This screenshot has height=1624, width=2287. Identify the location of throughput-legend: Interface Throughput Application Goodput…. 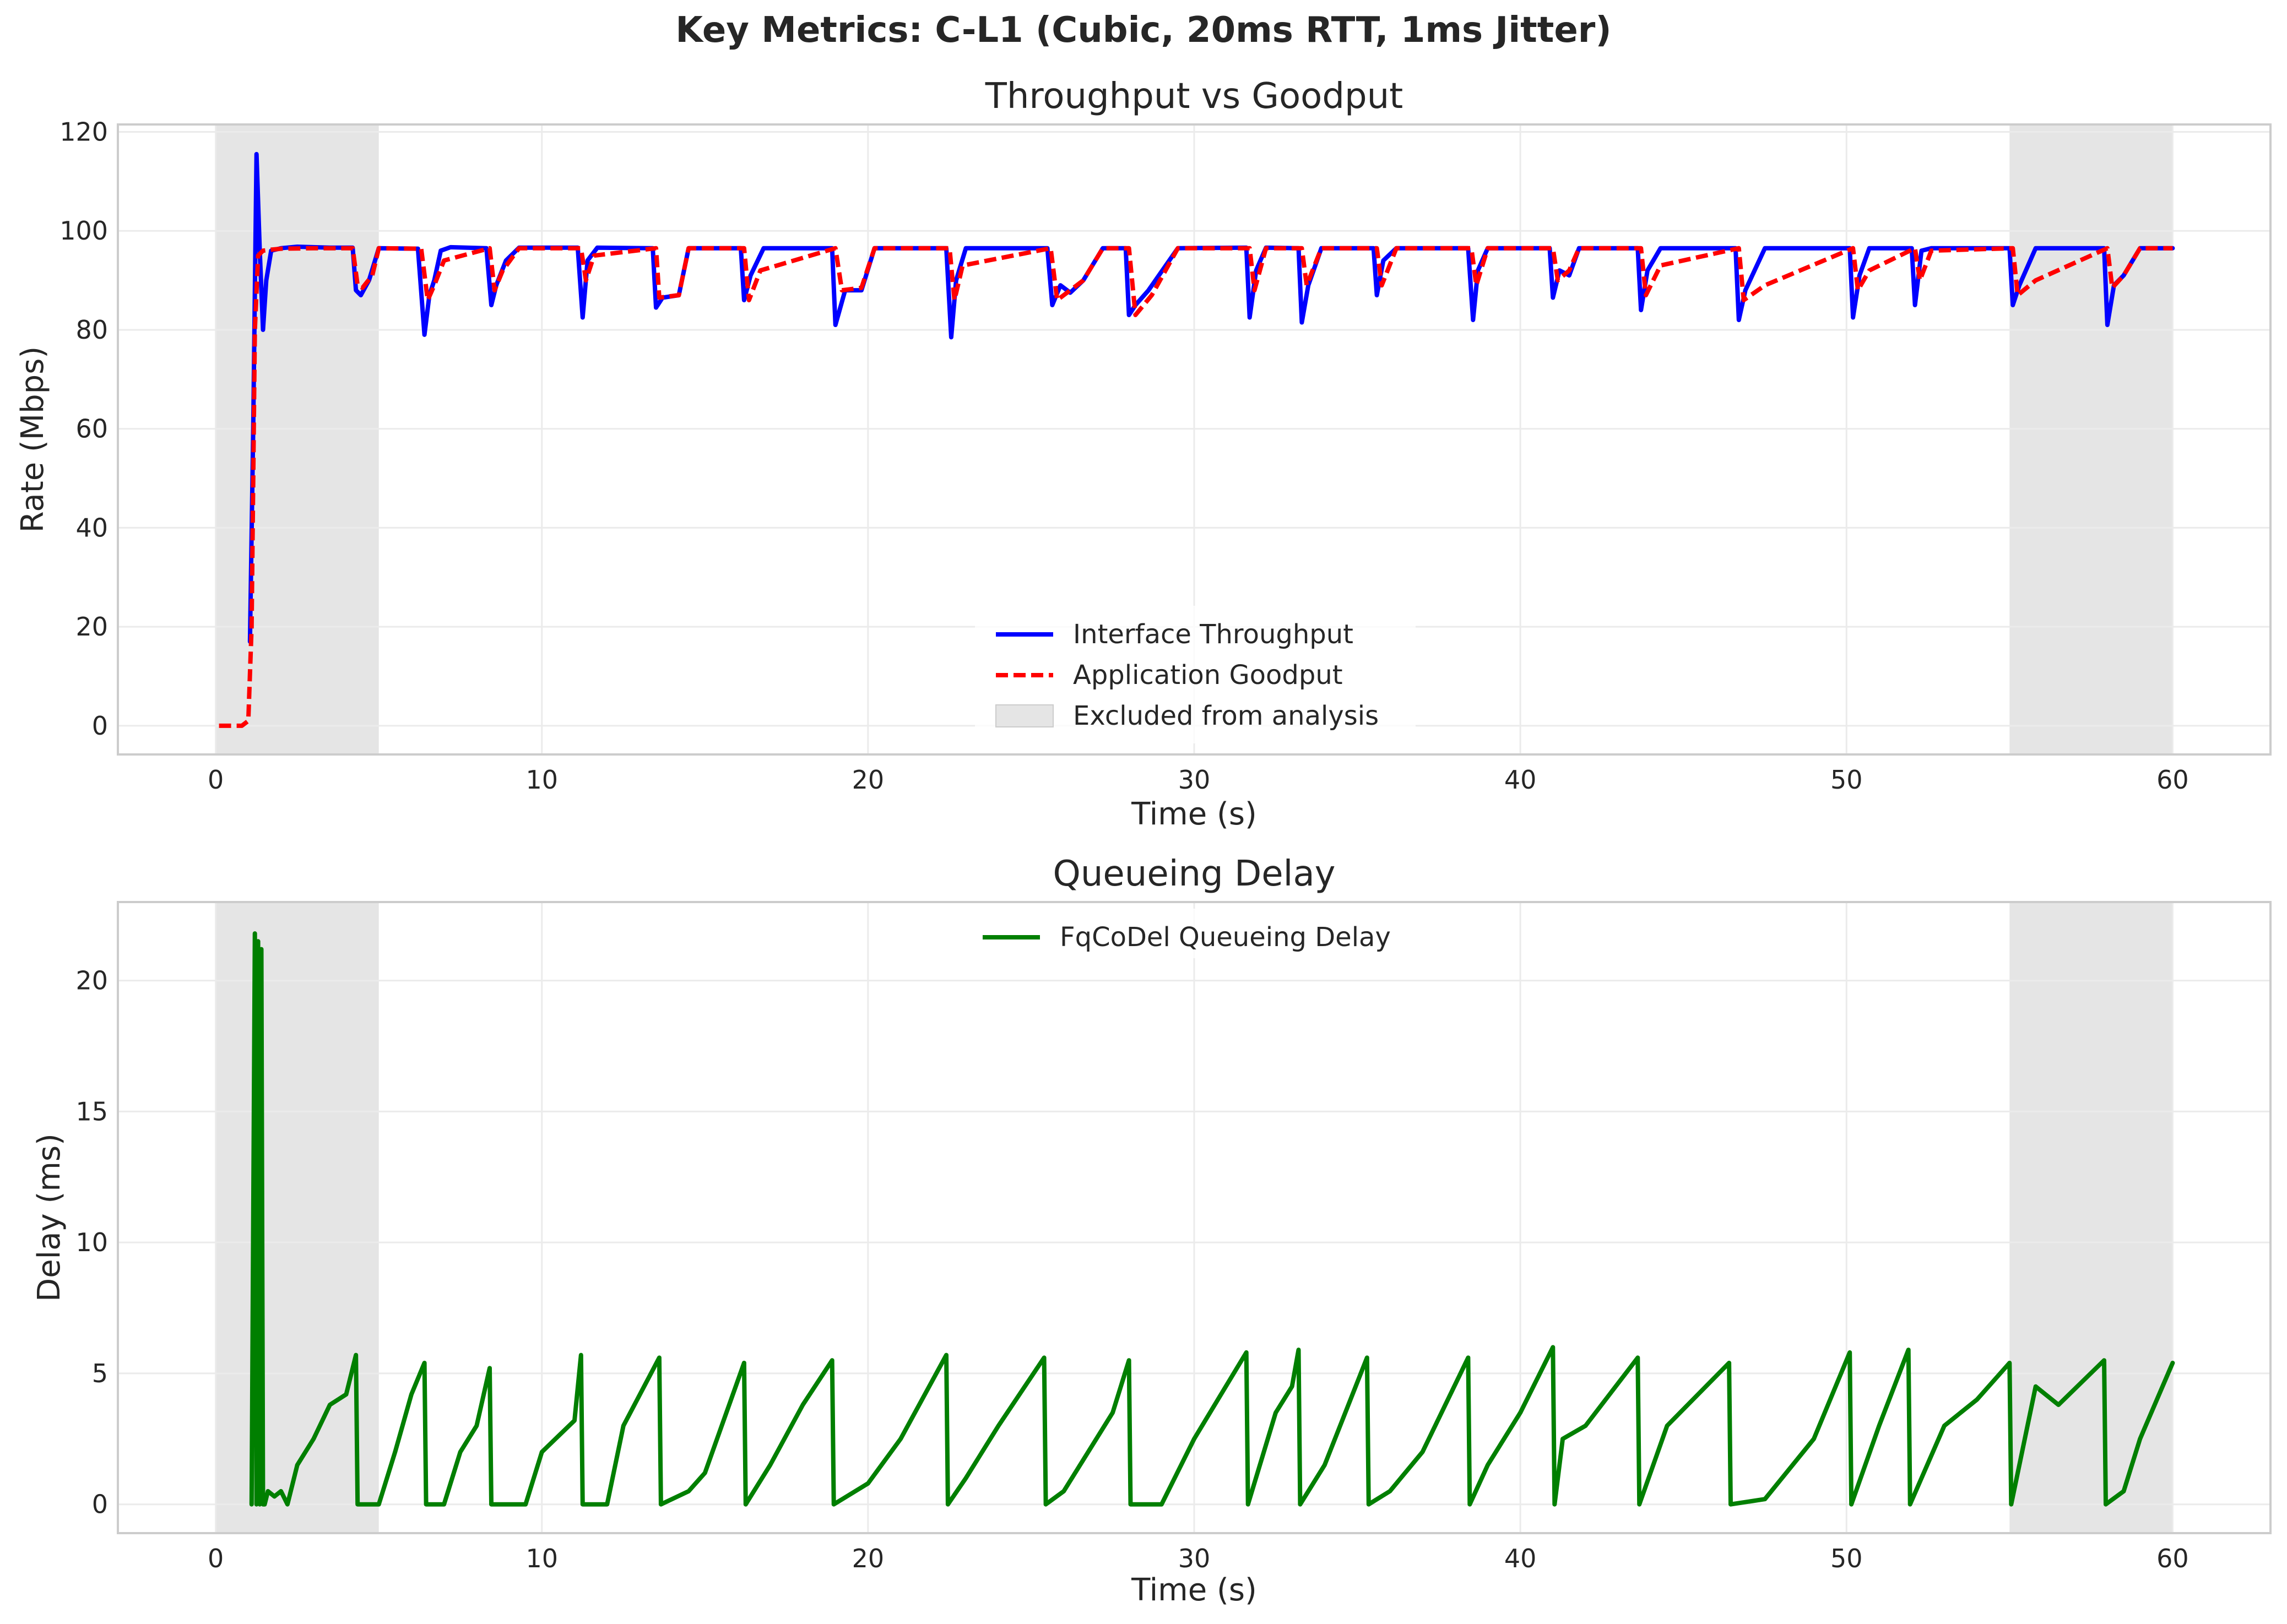
(1195, 674).